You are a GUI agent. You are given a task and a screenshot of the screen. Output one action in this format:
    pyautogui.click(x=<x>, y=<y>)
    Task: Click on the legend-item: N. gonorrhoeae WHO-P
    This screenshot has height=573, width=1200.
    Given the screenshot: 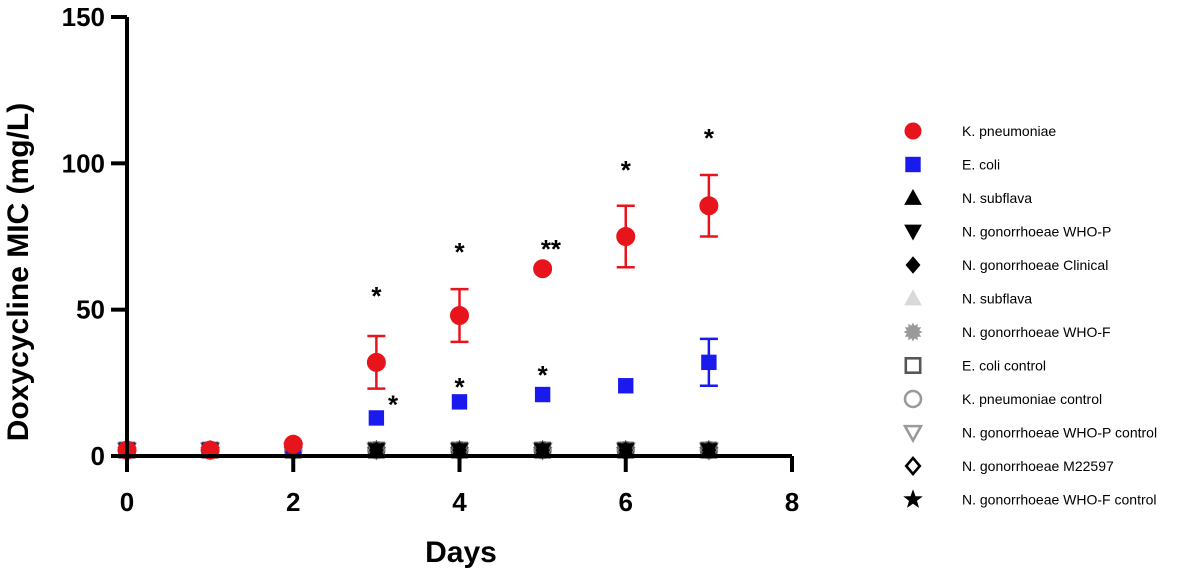 What is the action you would take?
    pyautogui.click(x=1007, y=232)
    